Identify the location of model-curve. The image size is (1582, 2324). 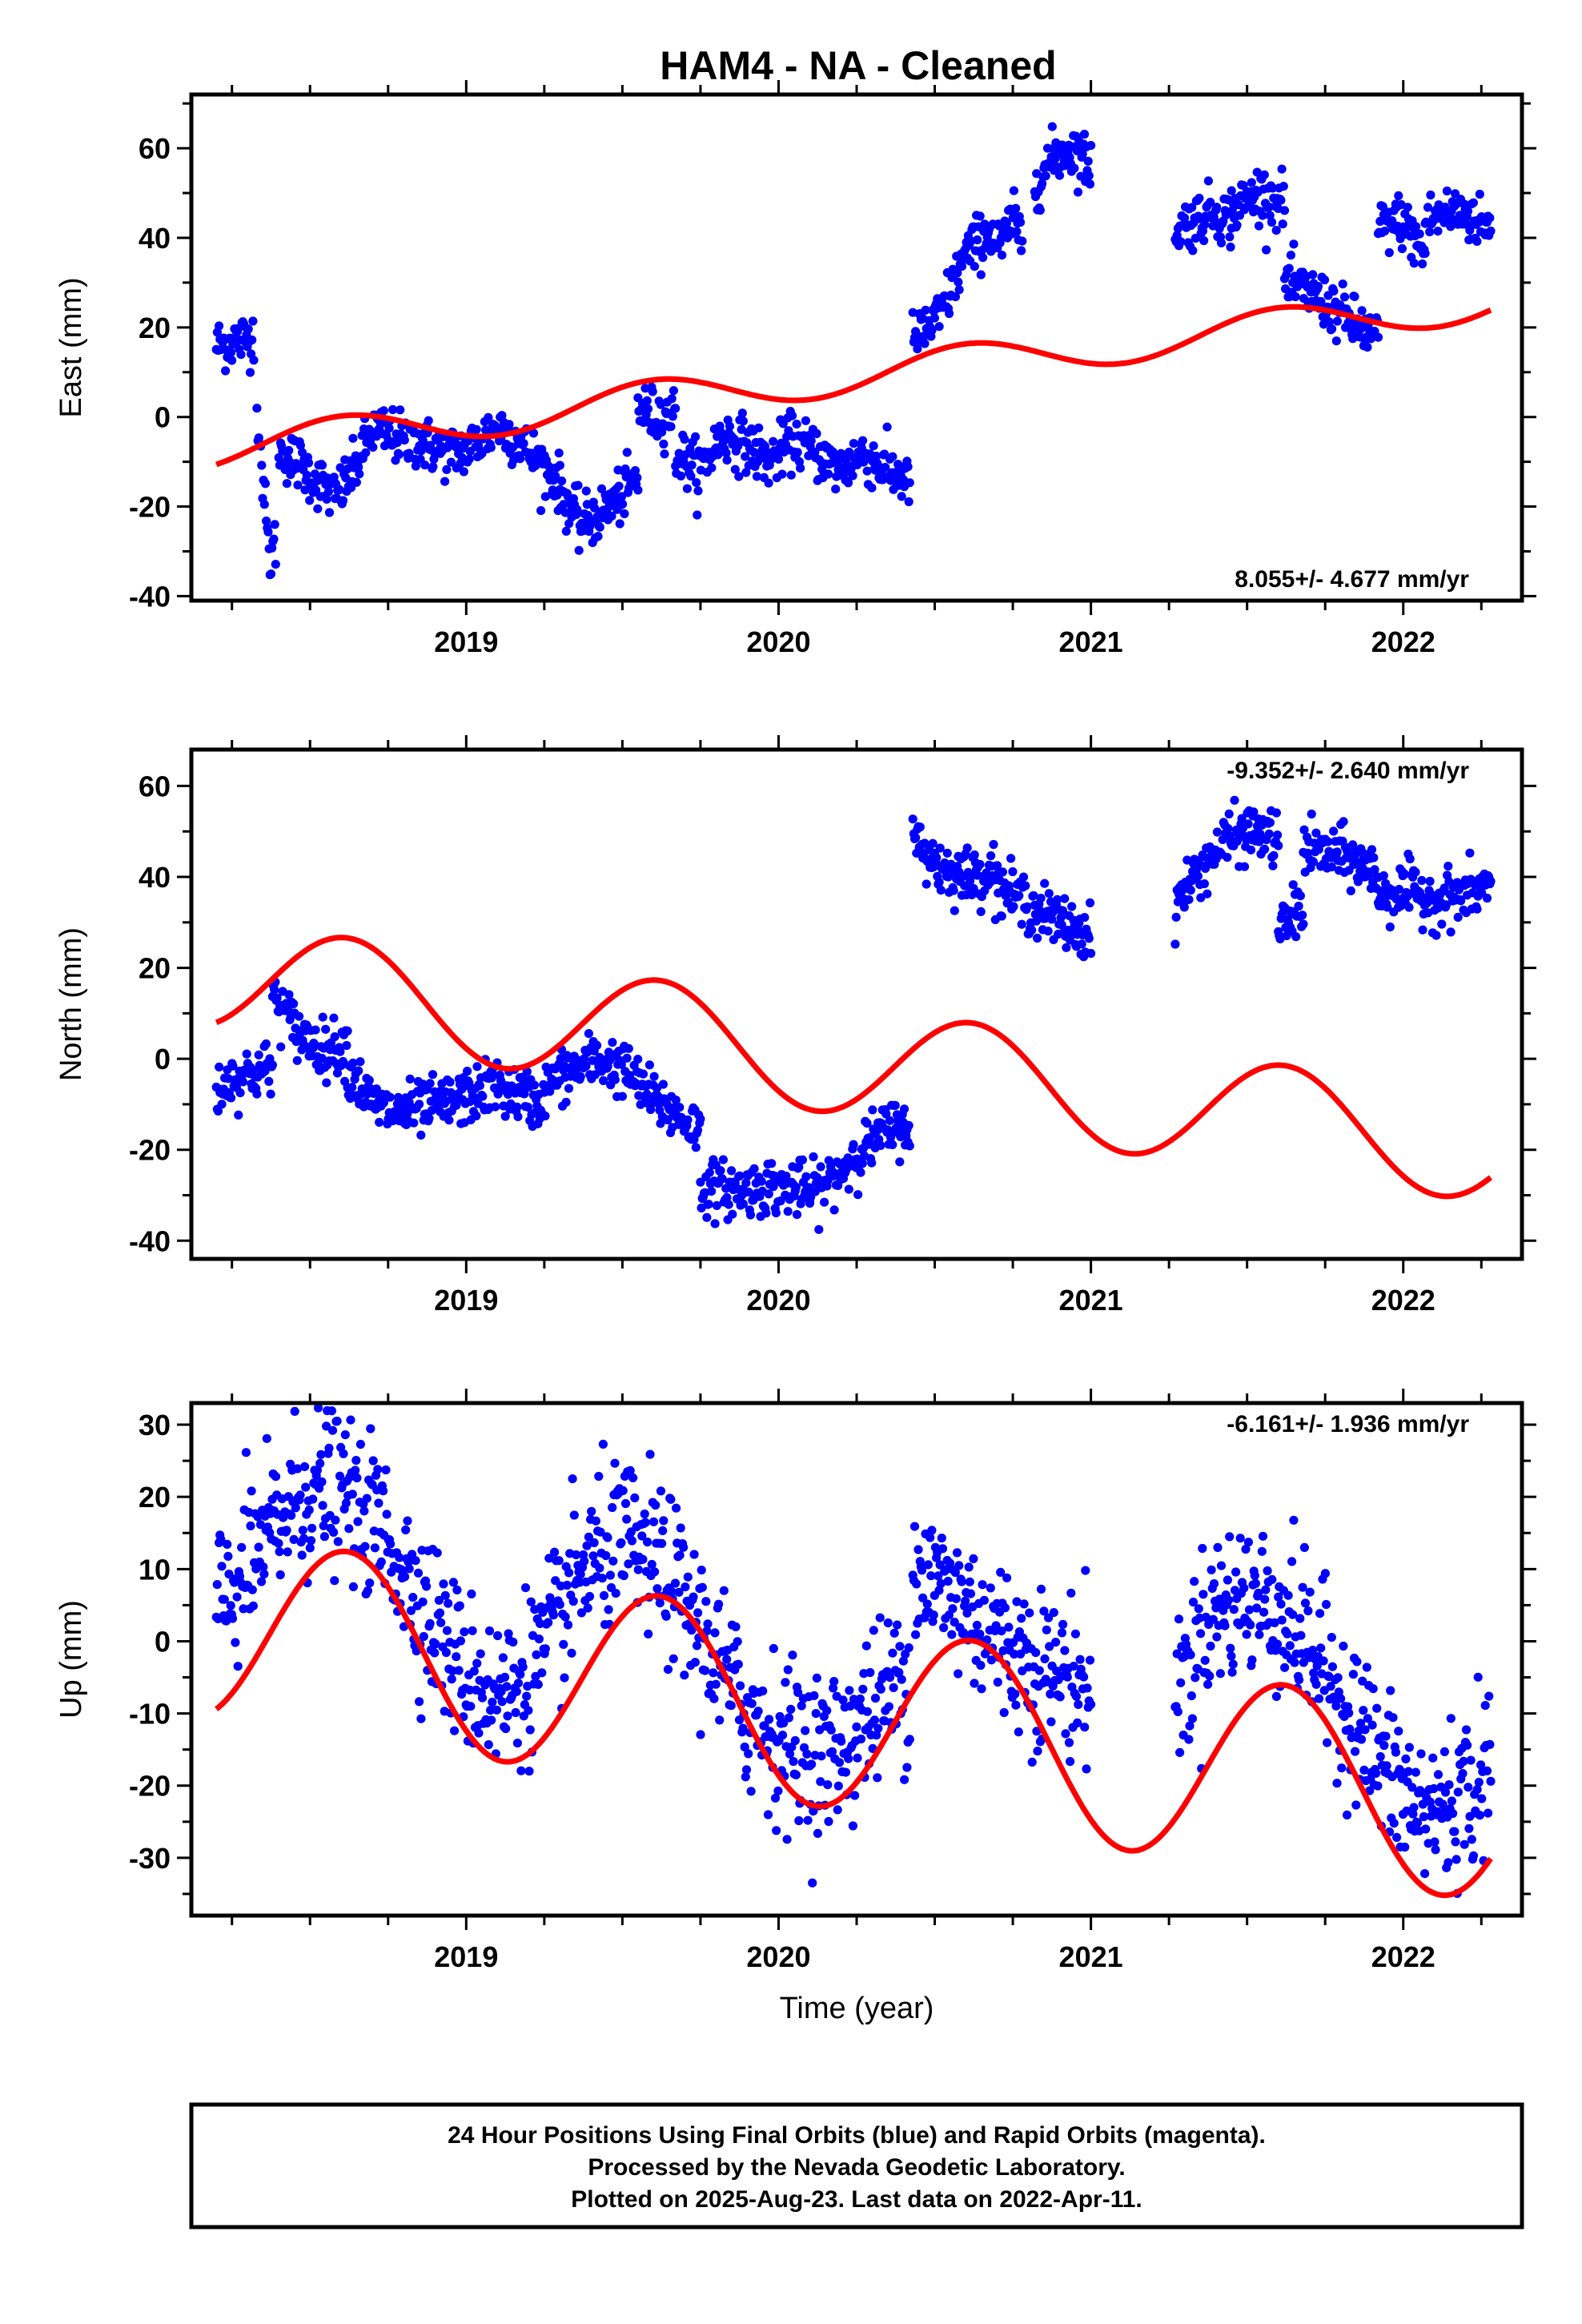
(854, 1724).